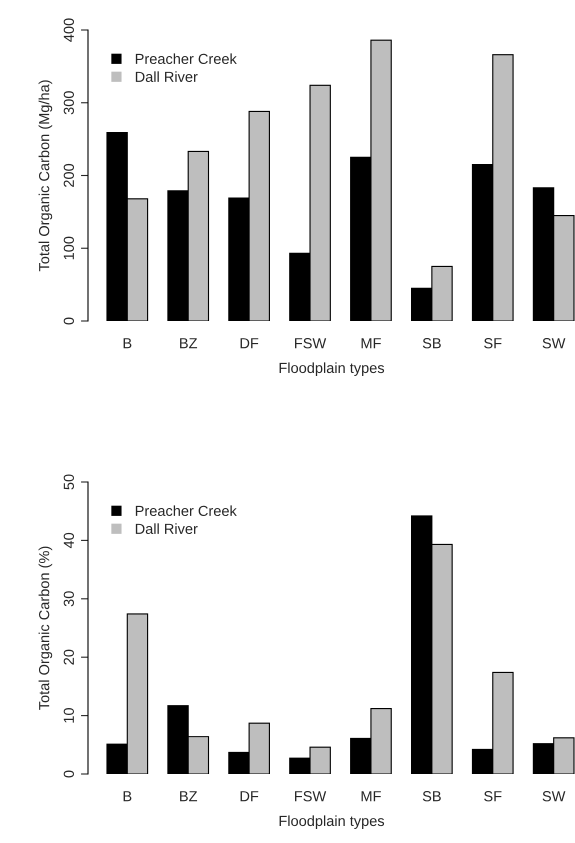  What do you see at coordinates (69, 482) in the screenshot?
I see `y-tick-label: 50` at bounding box center [69, 482].